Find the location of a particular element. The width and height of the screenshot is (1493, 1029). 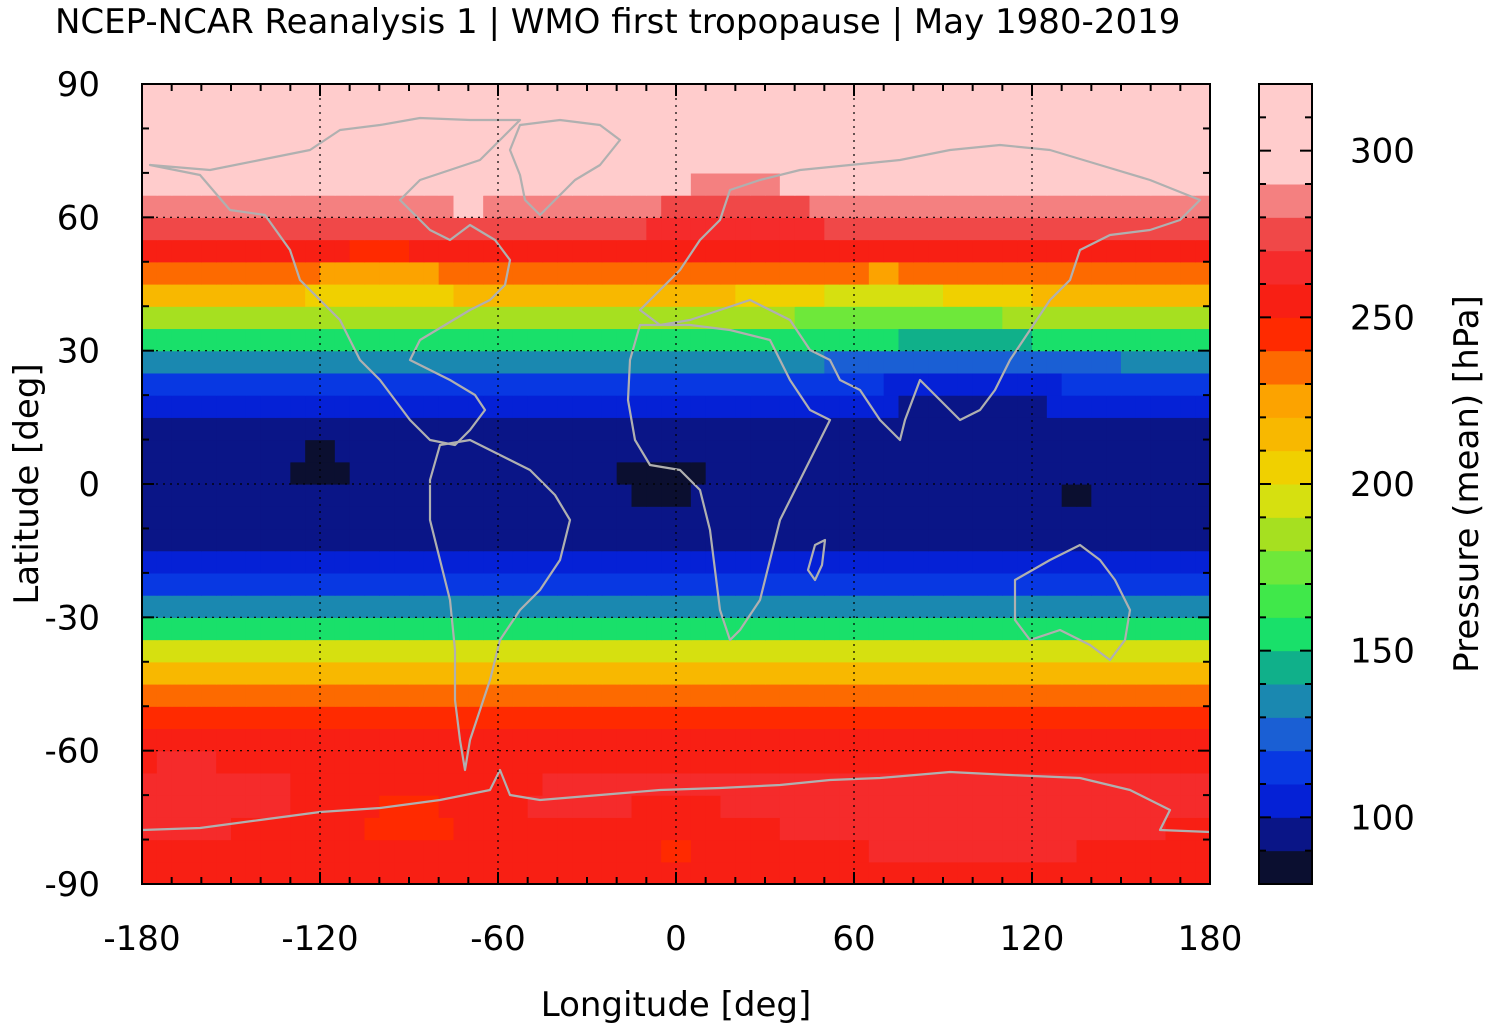

x-tick-labels: -180 -120 -60 0 60 120 180 is located at coordinates (672, 939).